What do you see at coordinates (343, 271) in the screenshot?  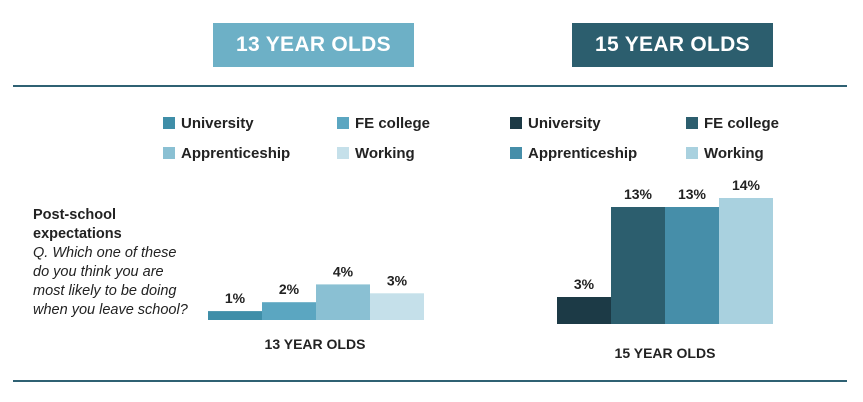 I see `value-label-13-apprenticeship: 4%` at bounding box center [343, 271].